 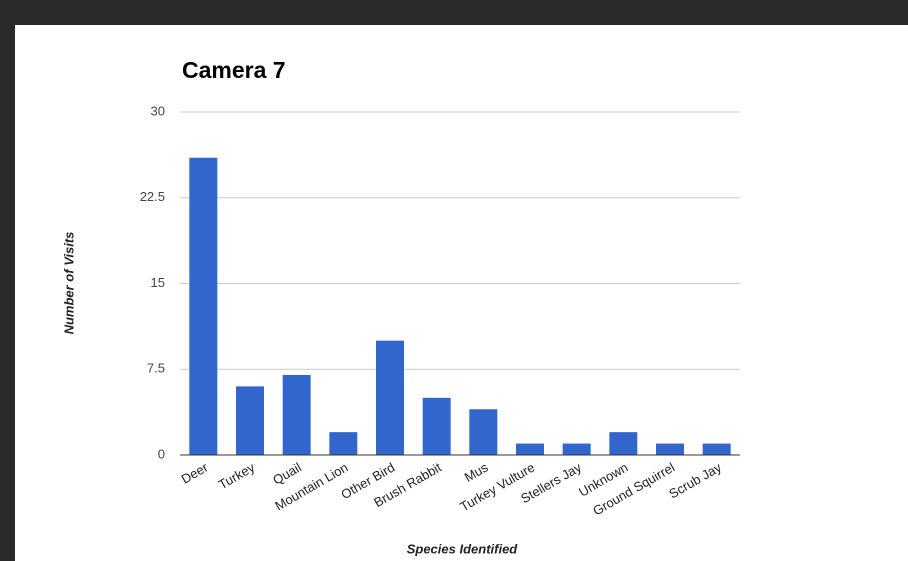 What do you see at coordinates (68, 283) in the screenshot?
I see `y-axis-label: Number of Visits` at bounding box center [68, 283].